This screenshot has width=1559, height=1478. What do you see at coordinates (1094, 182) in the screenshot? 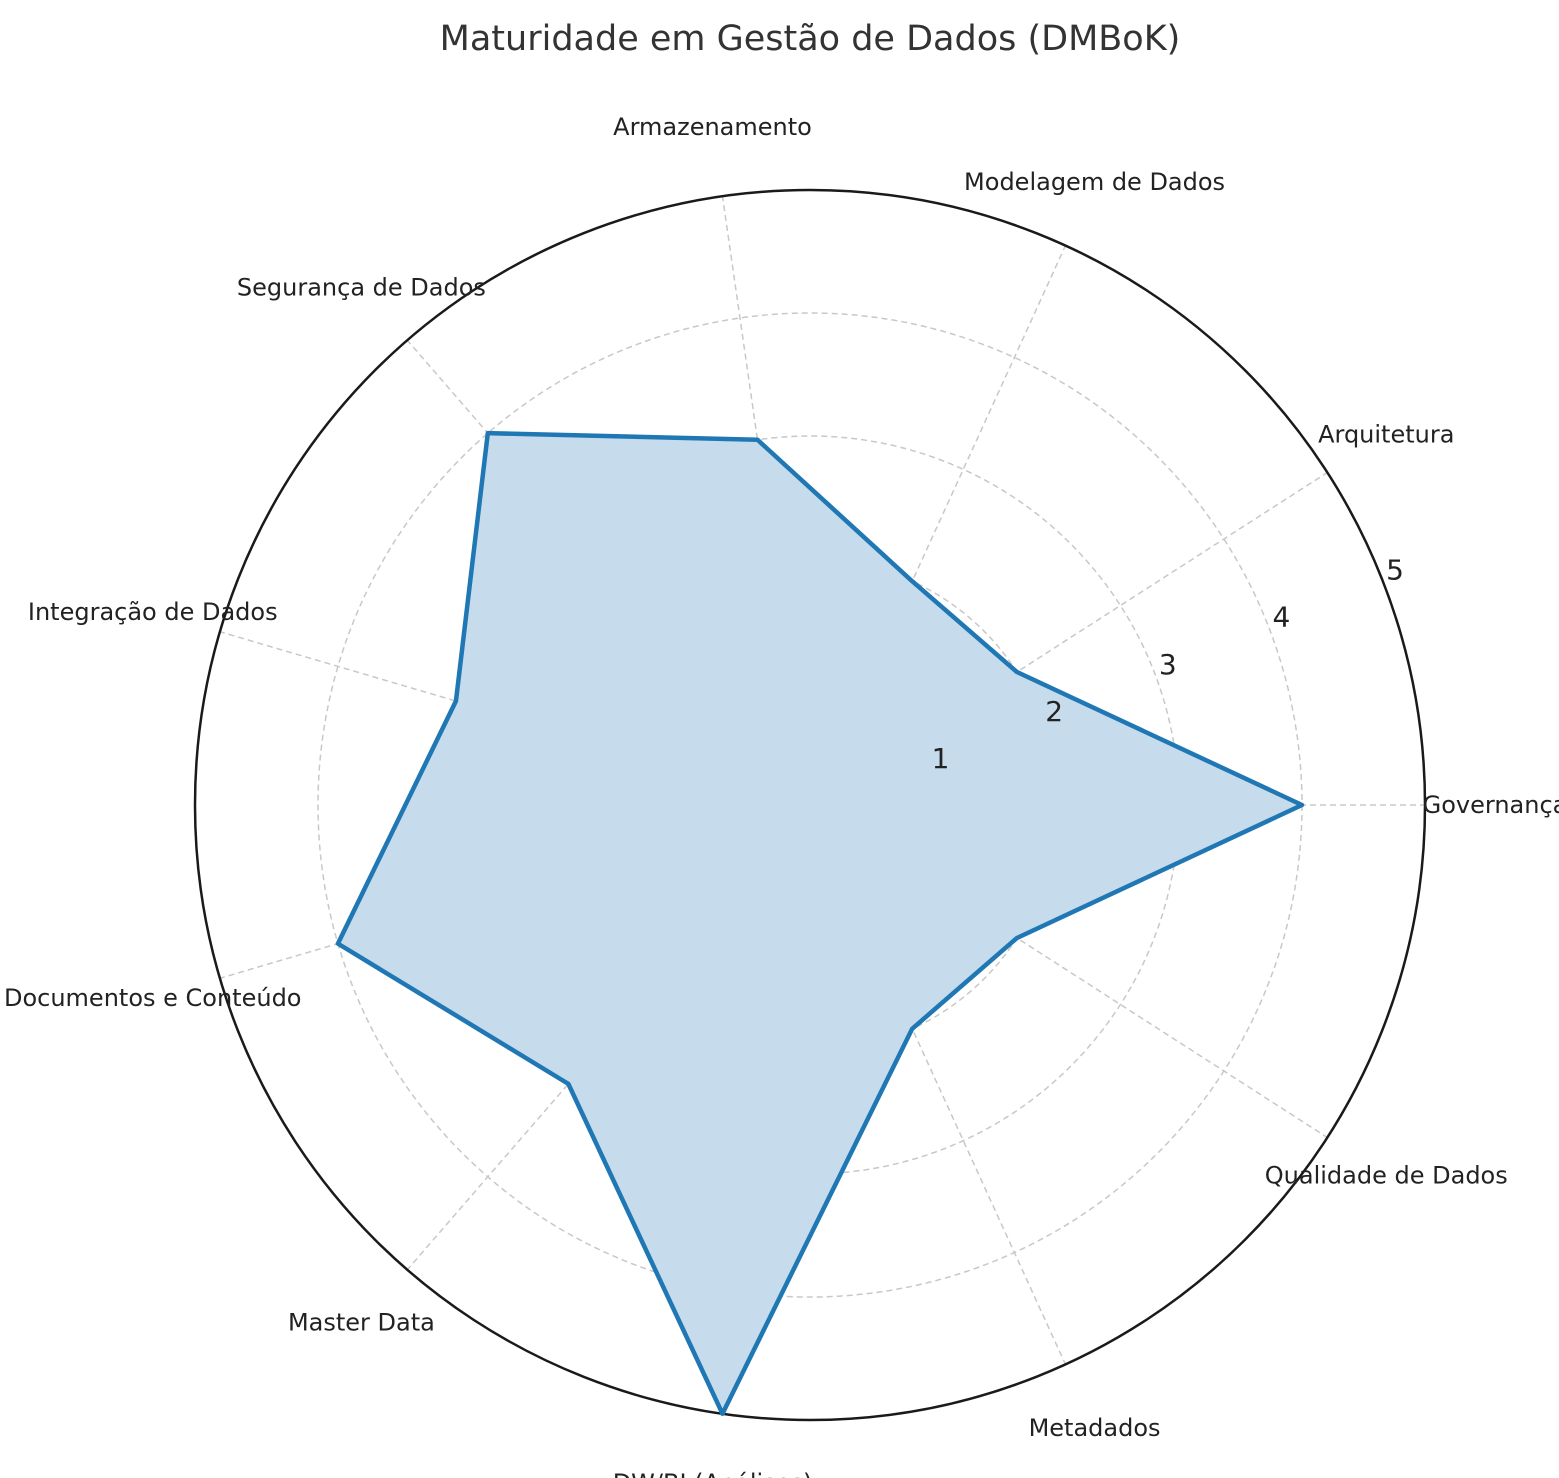
I see `category-label: Modelagem de Dados` at bounding box center [1094, 182].